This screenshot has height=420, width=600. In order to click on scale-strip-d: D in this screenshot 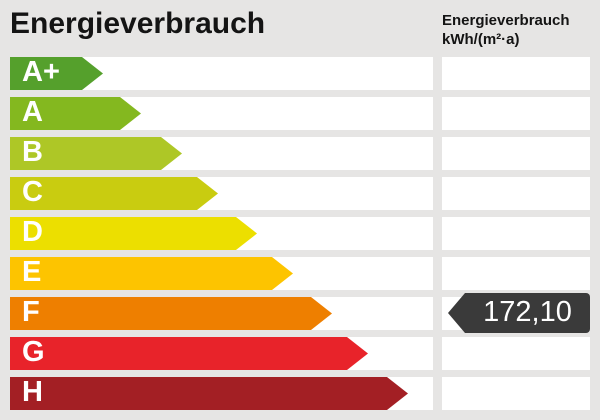, I will do `click(221, 233)`.